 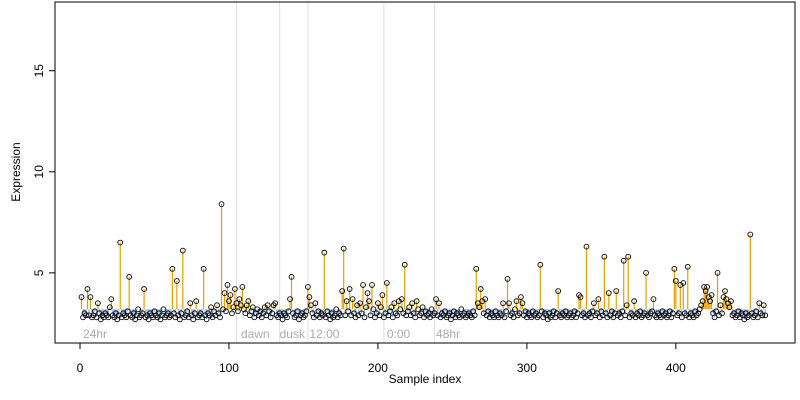 What do you see at coordinates (448, 334) in the screenshot?
I see `annotation: 48hr` at bounding box center [448, 334].